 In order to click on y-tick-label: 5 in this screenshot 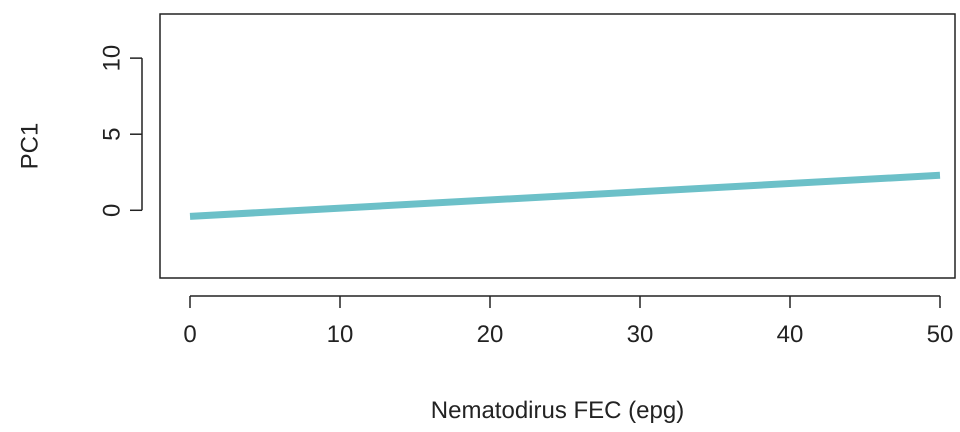, I will do `click(112, 134)`.